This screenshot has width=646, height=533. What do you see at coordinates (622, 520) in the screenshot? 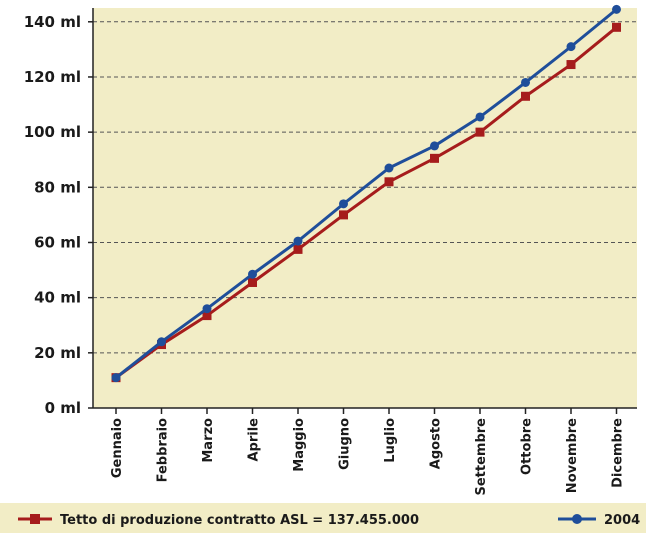
I see `legend-label-series-2: 2004` at bounding box center [622, 520].